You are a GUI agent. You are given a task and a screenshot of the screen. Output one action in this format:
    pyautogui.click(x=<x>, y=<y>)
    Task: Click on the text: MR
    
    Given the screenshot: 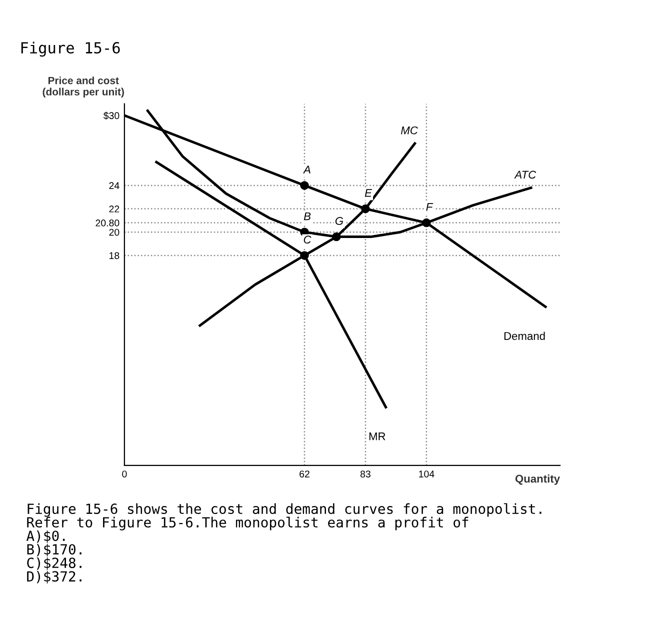 What is the action you would take?
    pyautogui.click(x=377, y=436)
    